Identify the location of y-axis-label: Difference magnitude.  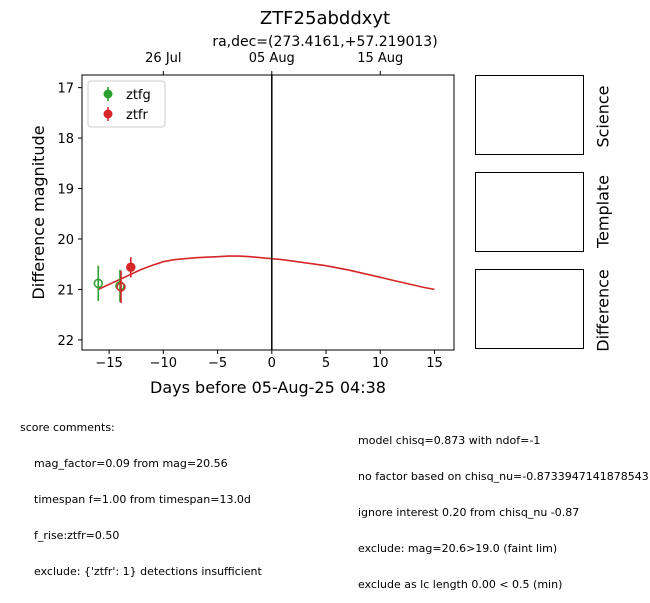
(38, 212).